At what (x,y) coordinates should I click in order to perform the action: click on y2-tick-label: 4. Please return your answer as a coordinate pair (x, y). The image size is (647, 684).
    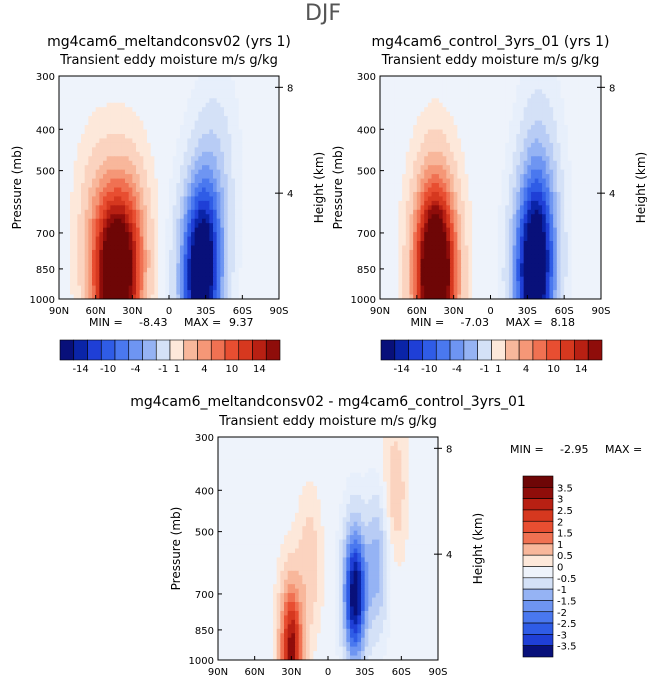
    Looking at the image, I should click on (290, 194).